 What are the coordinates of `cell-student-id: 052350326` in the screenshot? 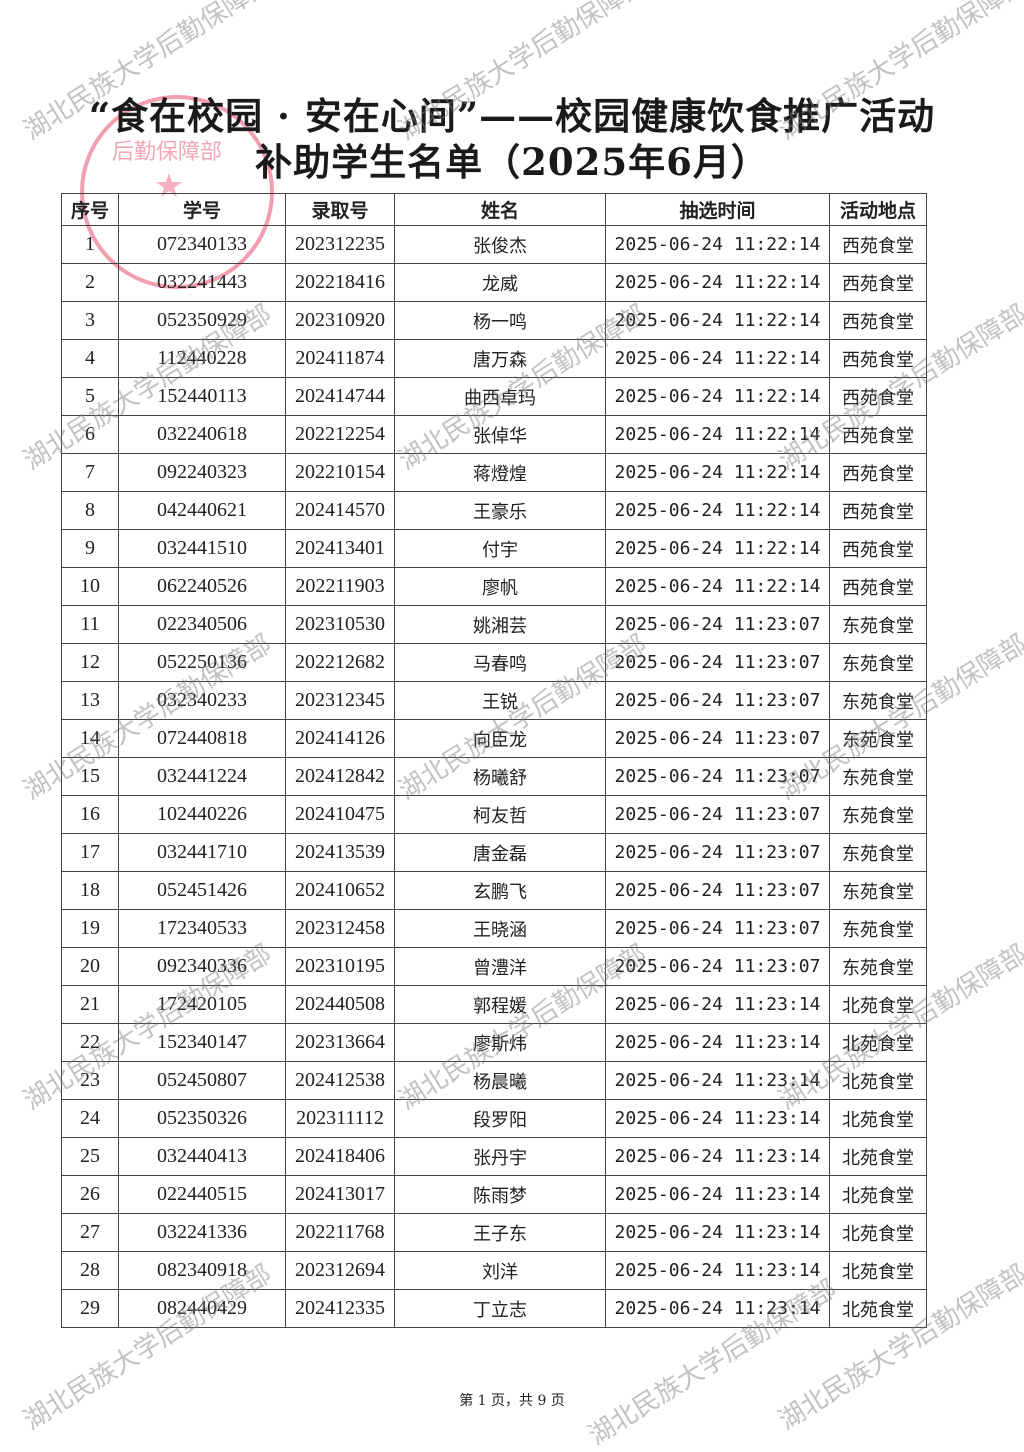 It's located at (202, 1118).